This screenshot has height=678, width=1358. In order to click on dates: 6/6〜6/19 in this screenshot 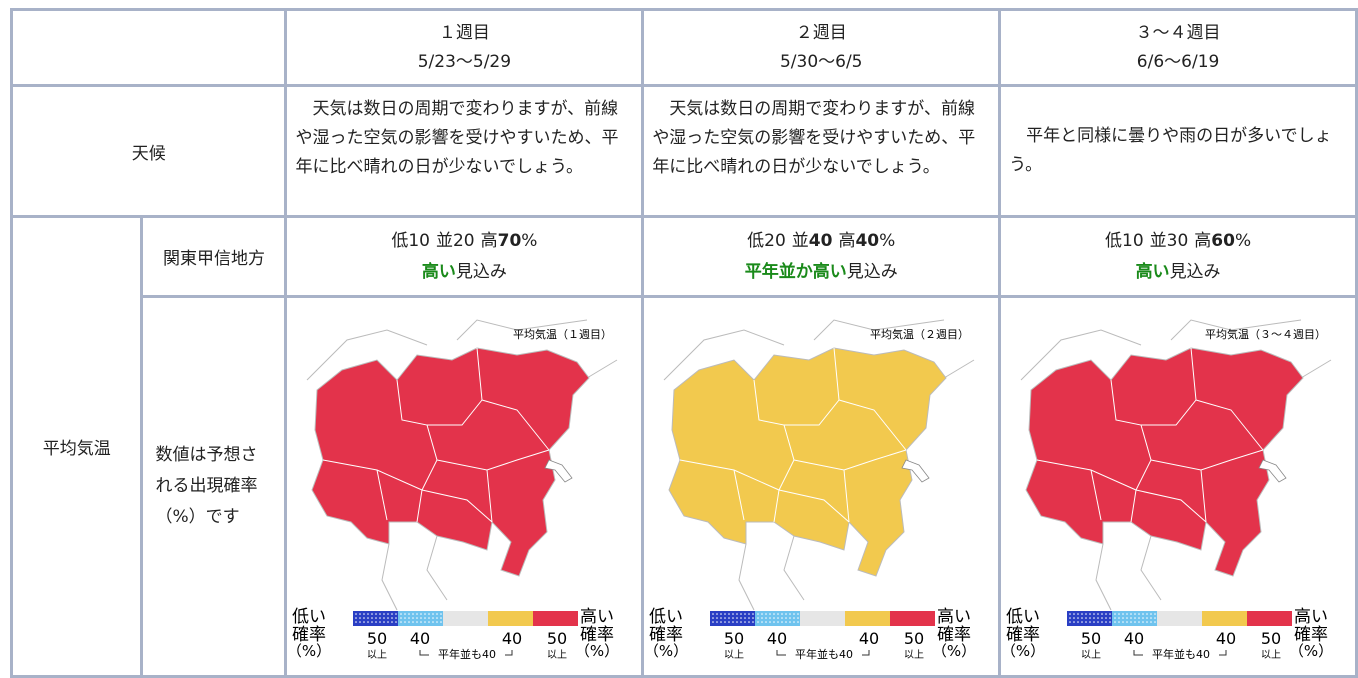, I will do `click(1178, 61)`.